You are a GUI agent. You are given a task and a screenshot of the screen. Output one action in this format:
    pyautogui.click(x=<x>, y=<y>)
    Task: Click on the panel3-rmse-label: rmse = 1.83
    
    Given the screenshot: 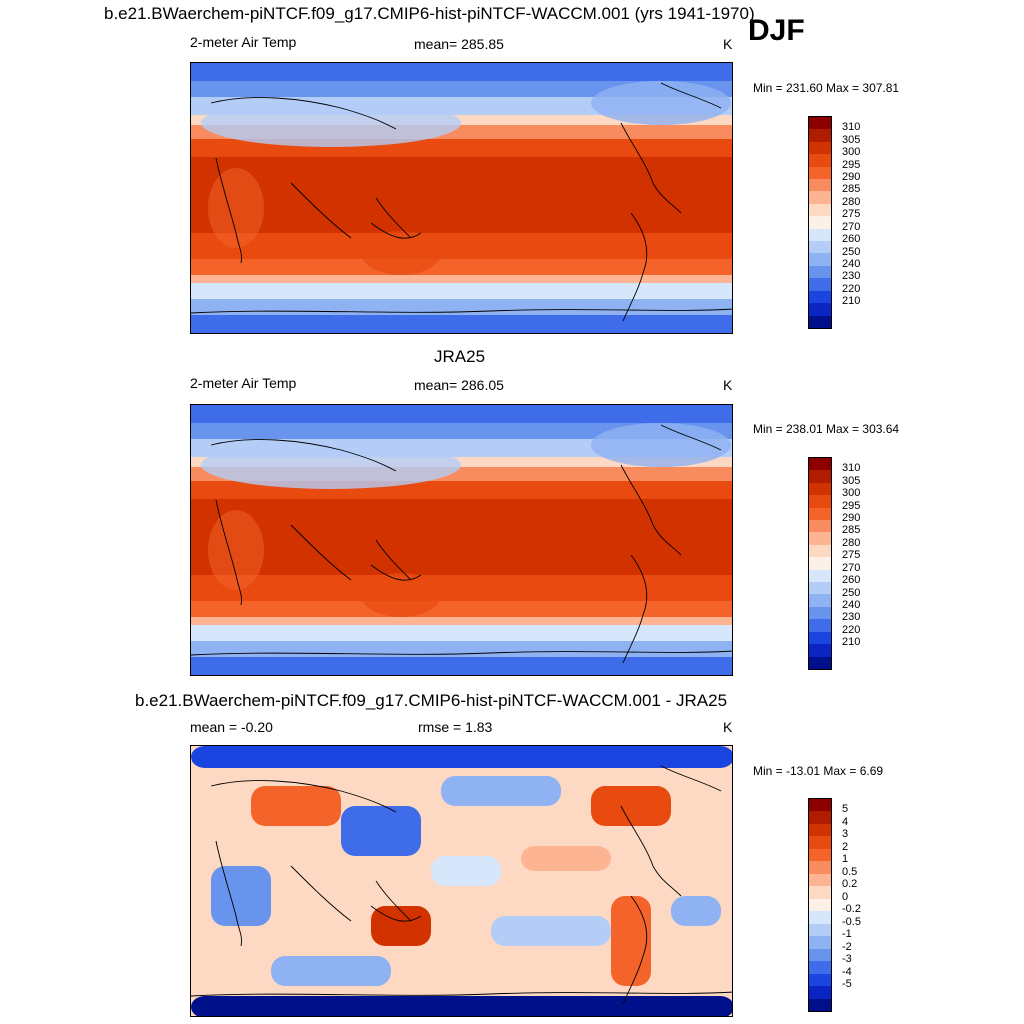 What is the action you would take?
    pyautogui.click(x=455, y=727)
    